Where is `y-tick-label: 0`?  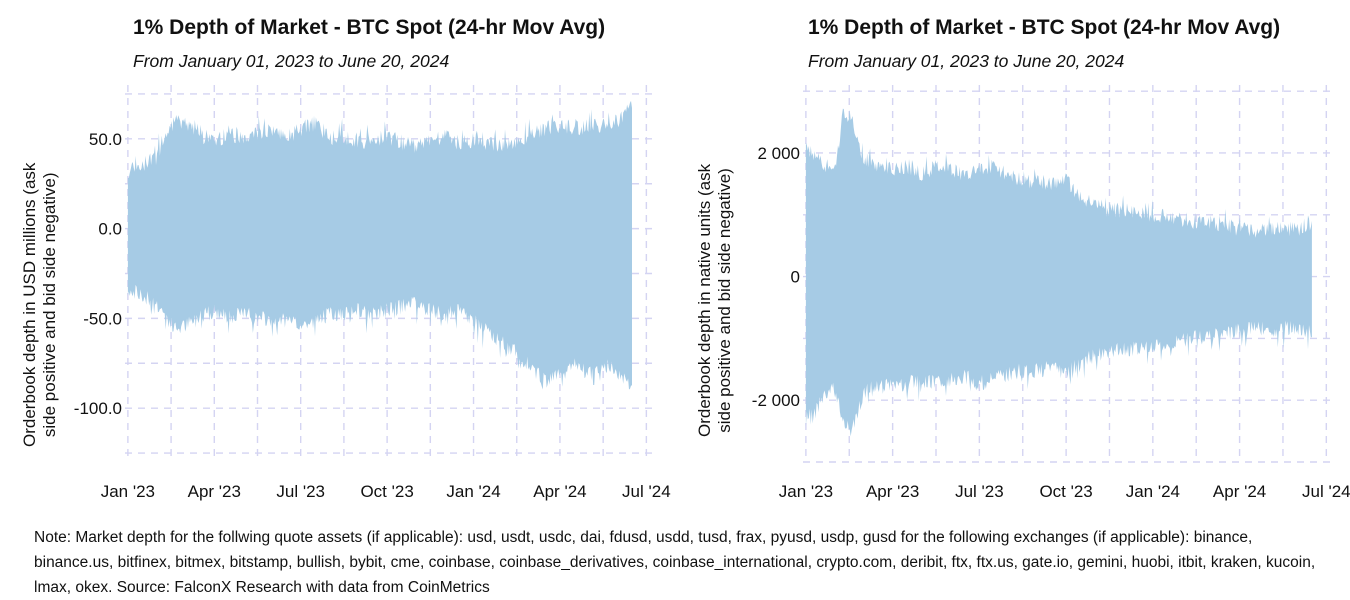 y-tick-label: 0 is located at coordinates (795, 277).